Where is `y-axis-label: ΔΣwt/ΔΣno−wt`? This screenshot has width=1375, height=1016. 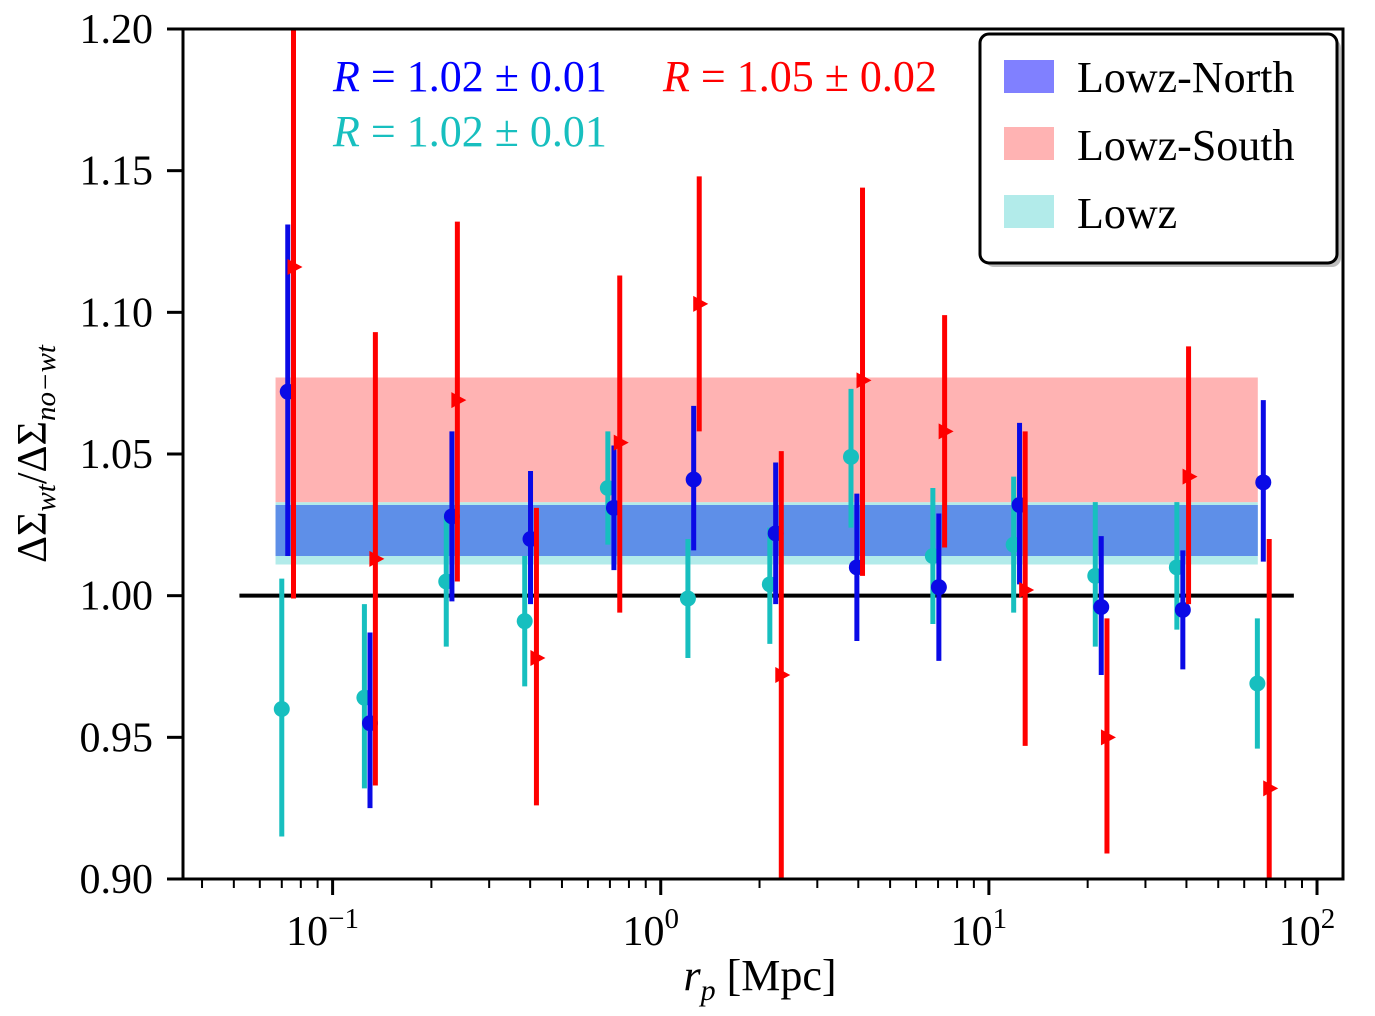 y-axis-label: ΔΣwt/ΔΣno−wt is located at coordinates (36, 453).